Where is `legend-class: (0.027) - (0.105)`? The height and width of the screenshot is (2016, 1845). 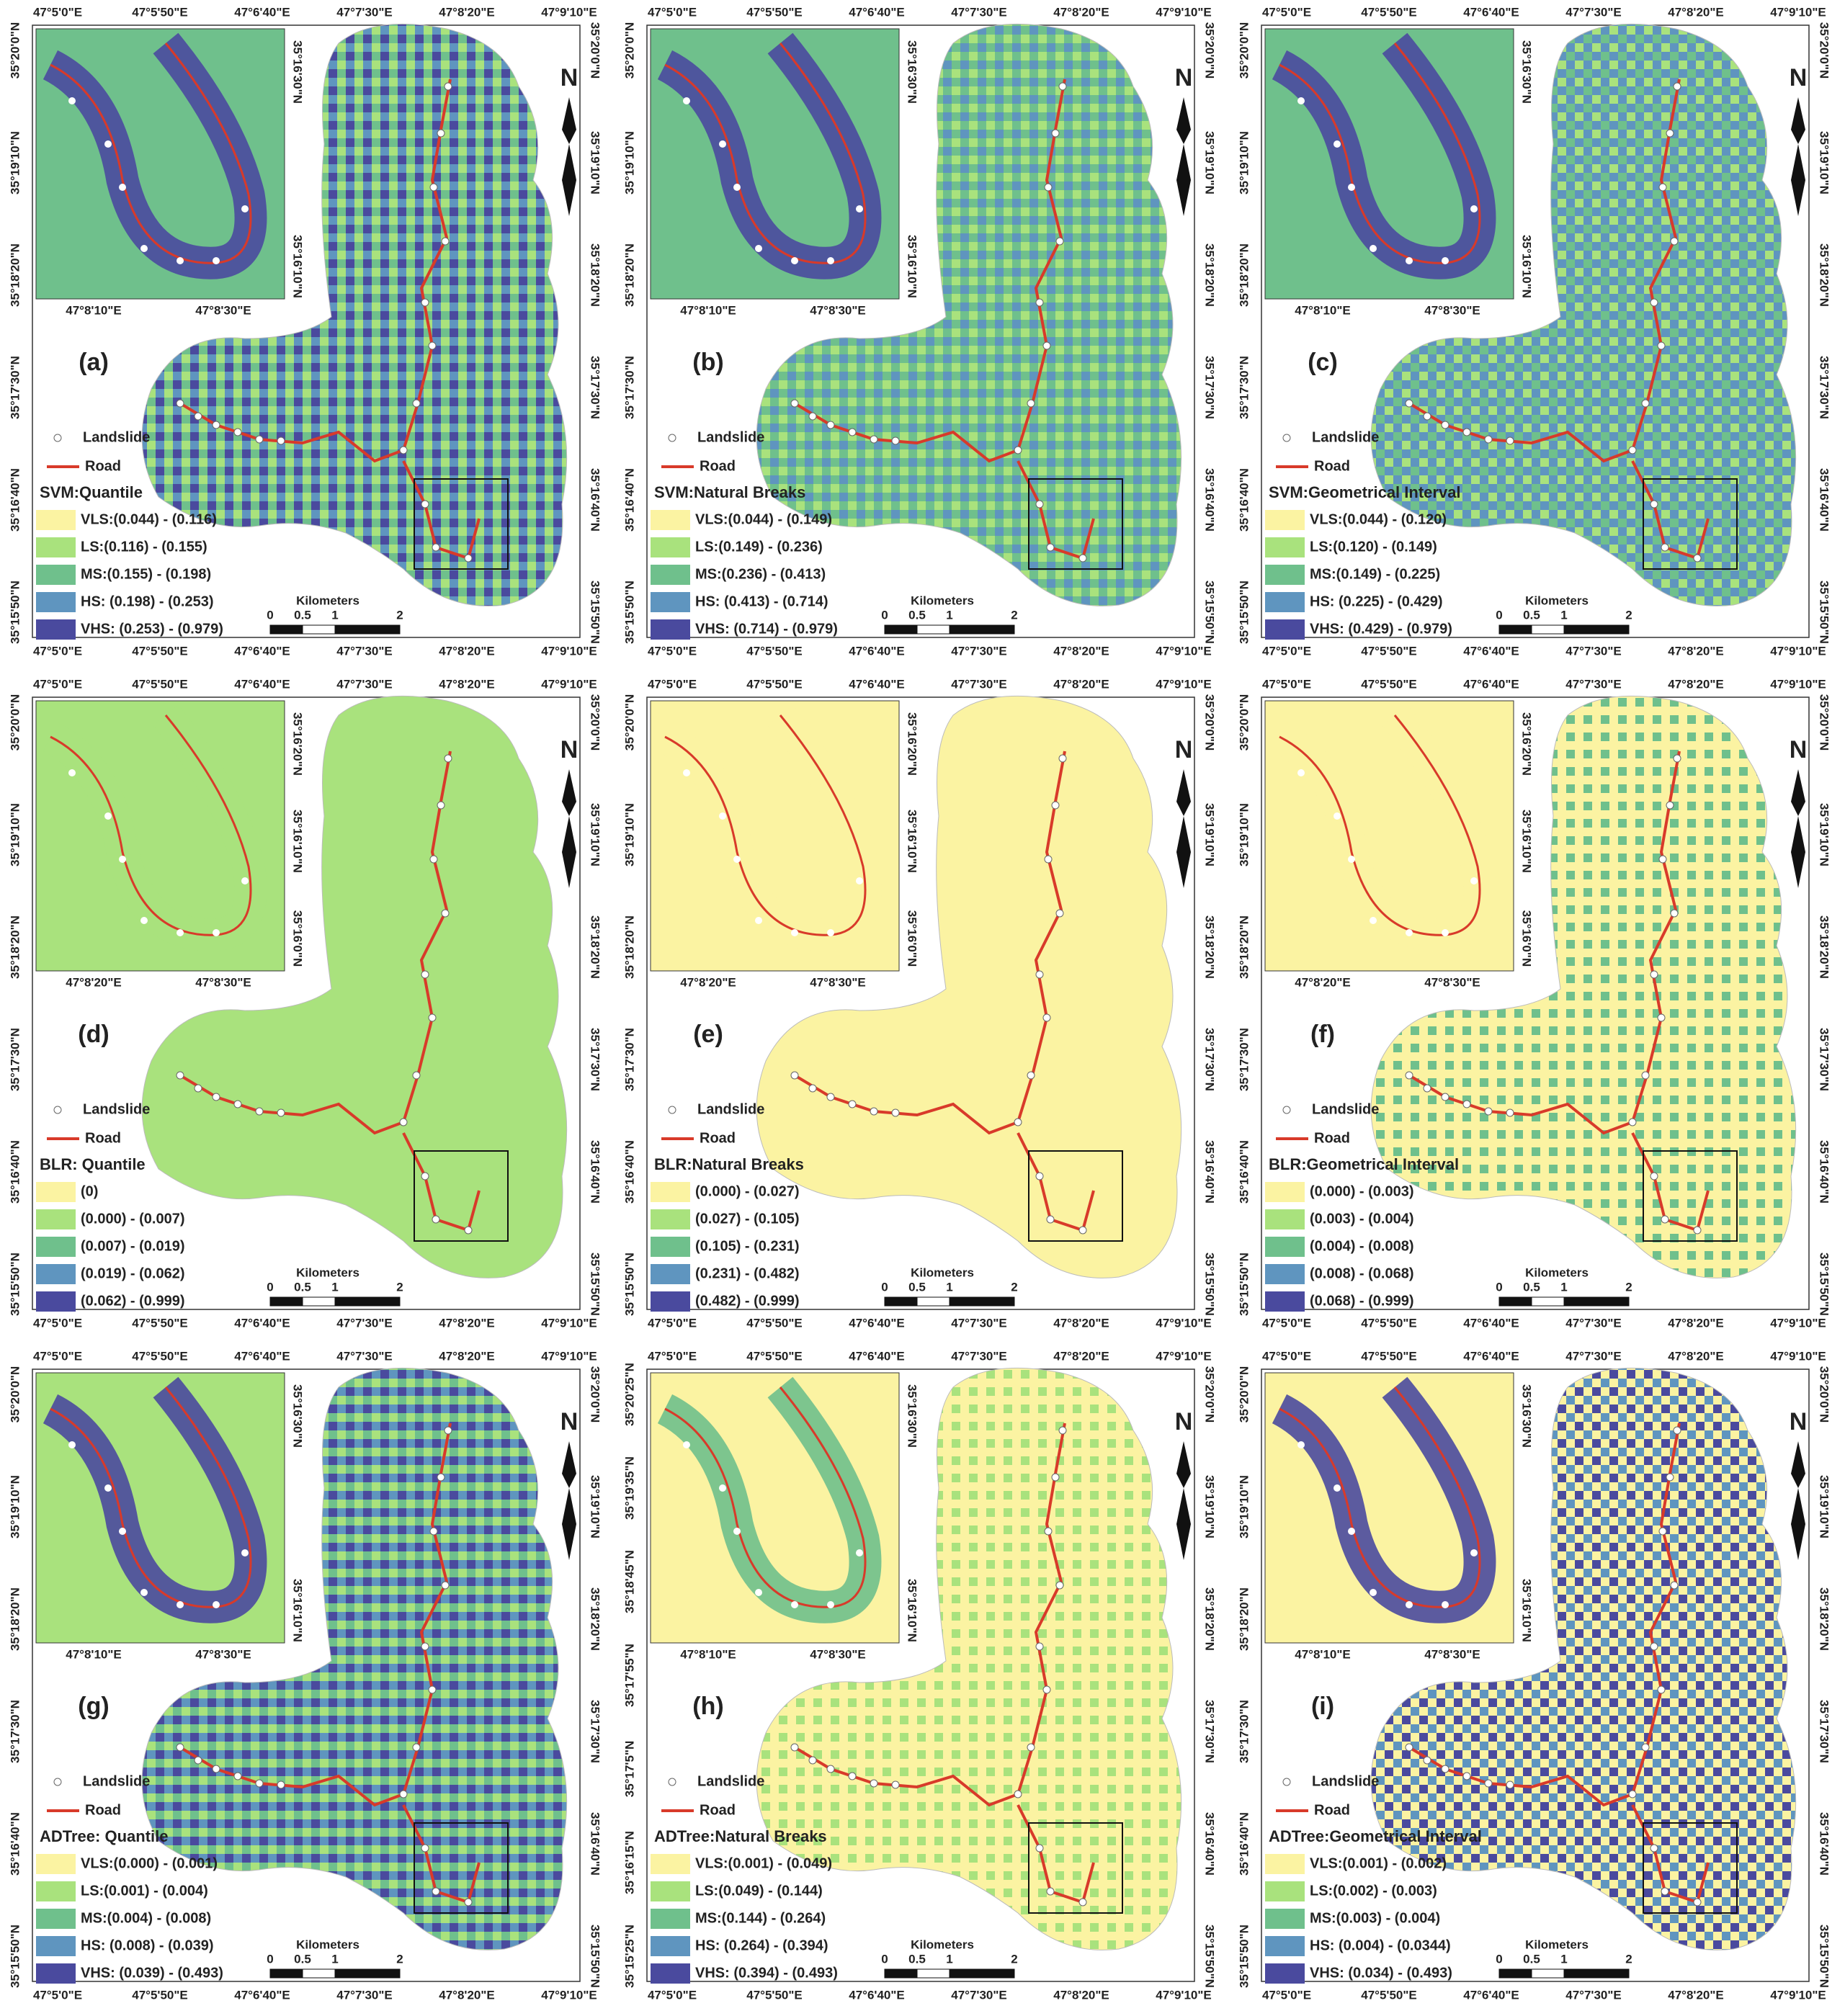 legend-class: (0.027) - (0.105) is located at coordinates (747, 1219).